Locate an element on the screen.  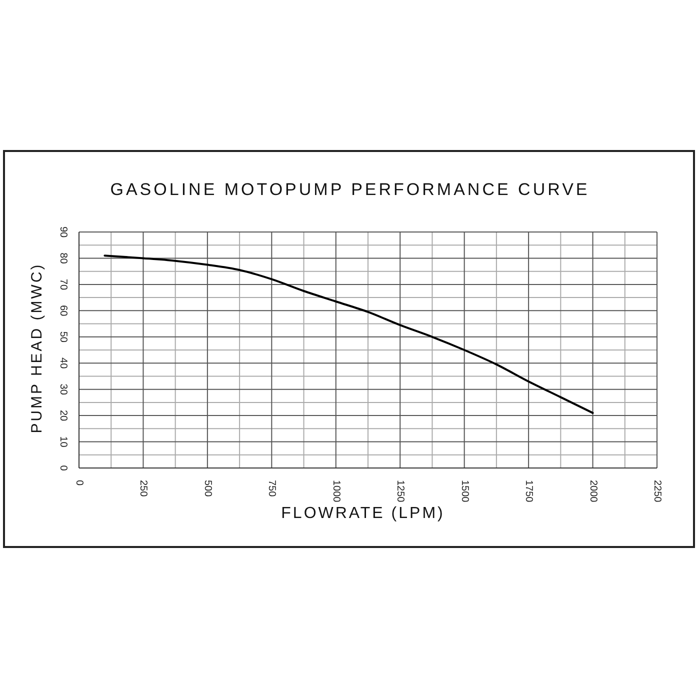
x-tick-label: 1750 is located at coordinates (528, 491).